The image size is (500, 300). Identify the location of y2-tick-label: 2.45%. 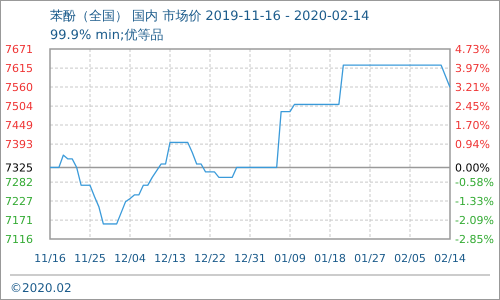
(472, 107).